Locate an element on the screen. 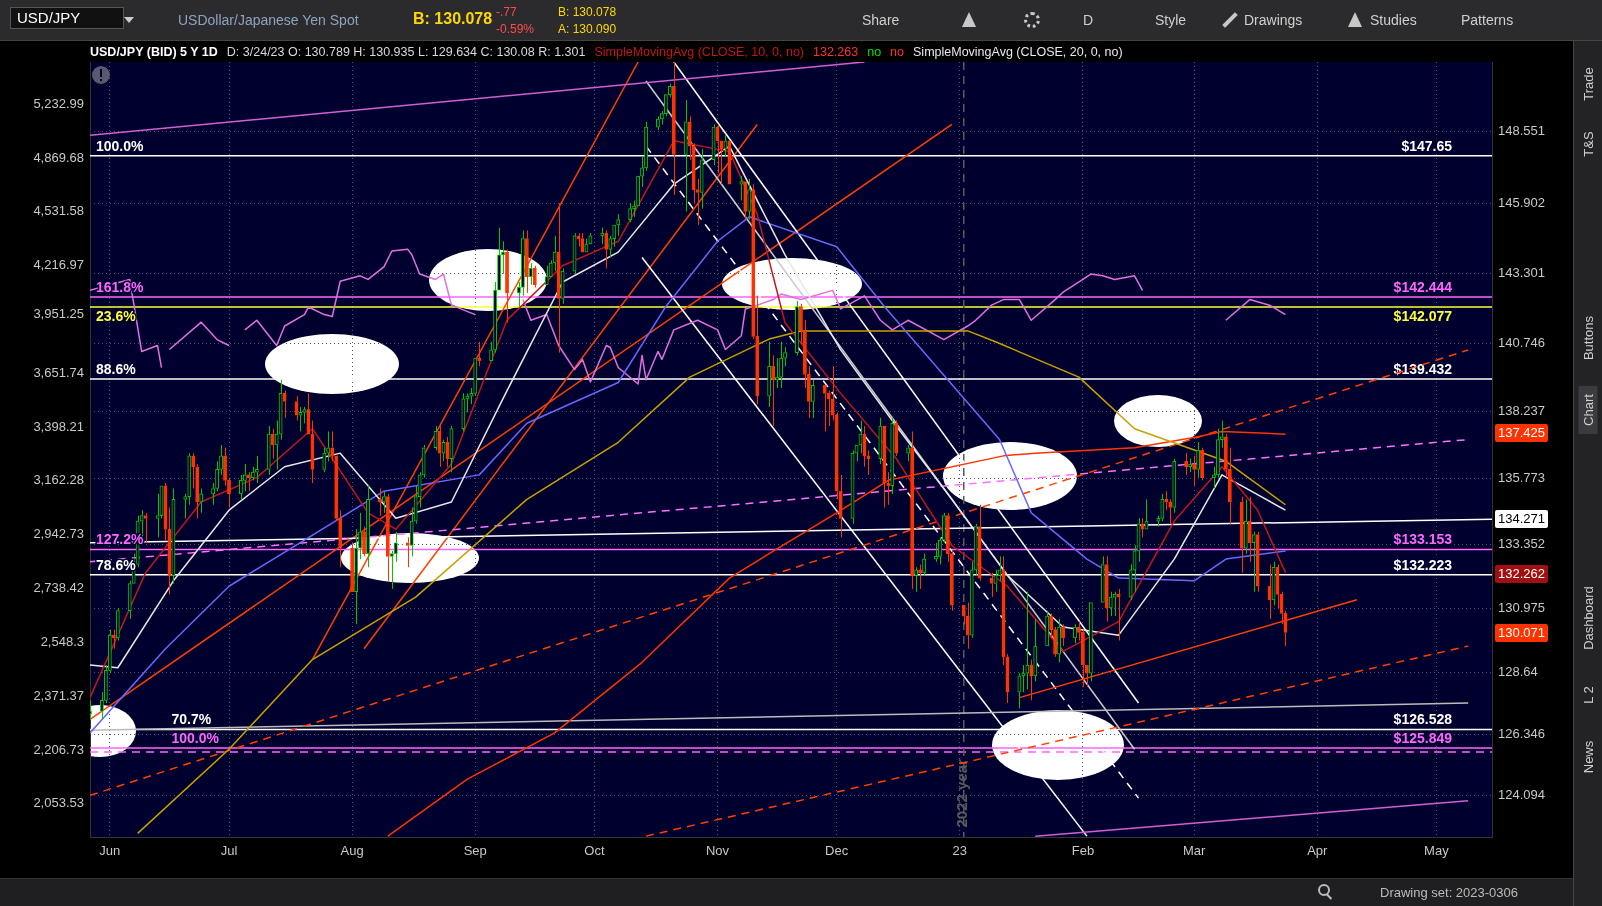 The height and width of the screenshot is (906, 1602). x-tick-label: Mar is located at coordinates (1194, 850).